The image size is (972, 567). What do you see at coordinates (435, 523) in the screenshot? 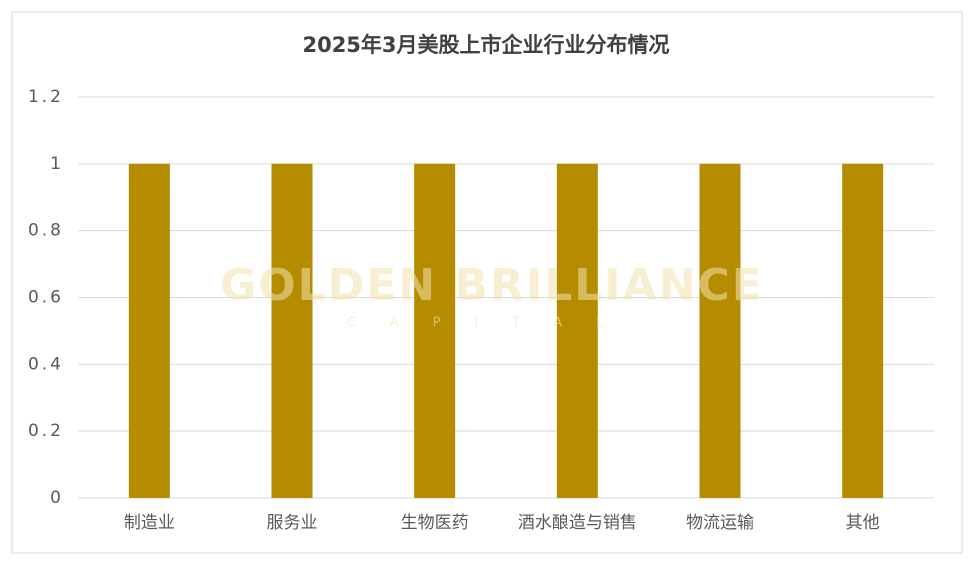
I see `x-tick-label: 生物医药` at bounding box center [435, 523].